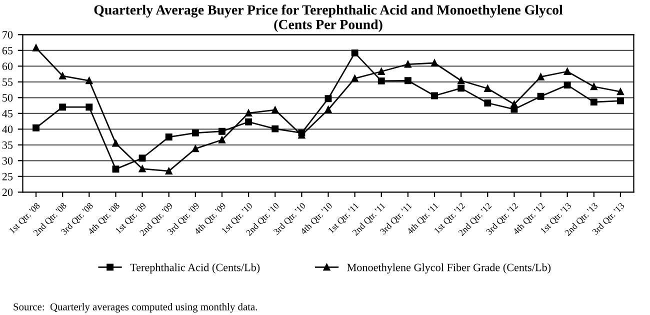 The image size is (650, 315). I want to click on y-tick-label: 60, so click(7, 66).